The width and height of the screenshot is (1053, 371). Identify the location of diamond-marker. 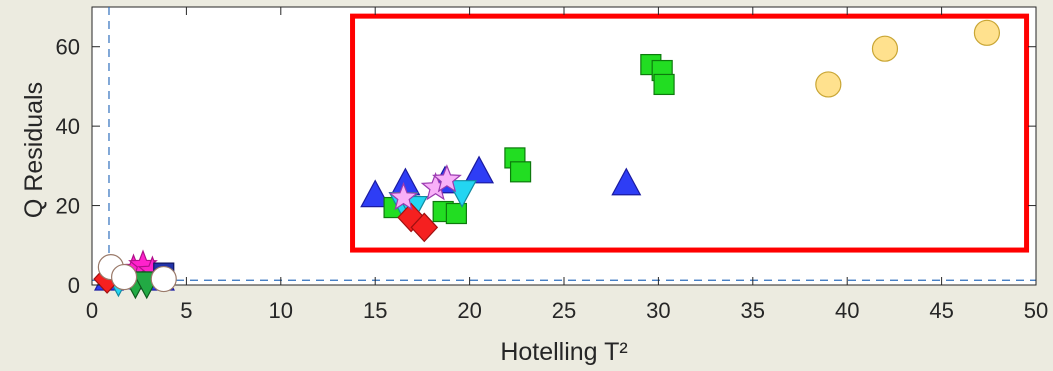
(424, 227).